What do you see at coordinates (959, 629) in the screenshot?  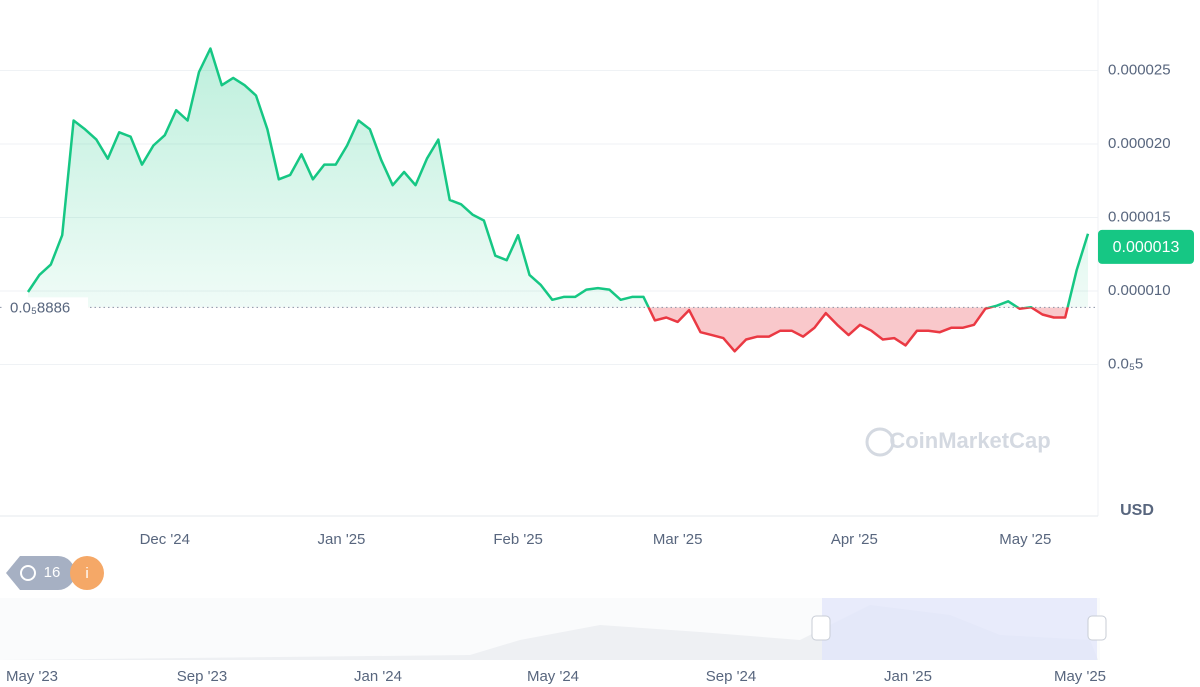 I see `navigator-selection` at bounding box center [959, 629].